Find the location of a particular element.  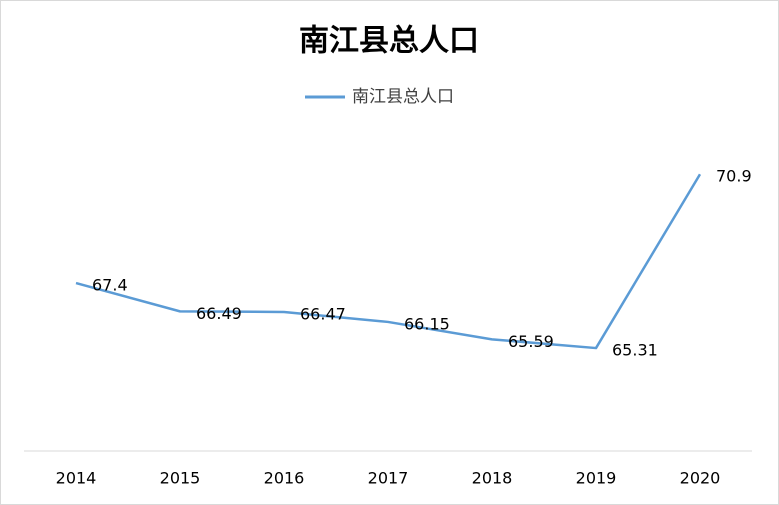

x-tick-label: 2016 is located at coordinates (284, 478).